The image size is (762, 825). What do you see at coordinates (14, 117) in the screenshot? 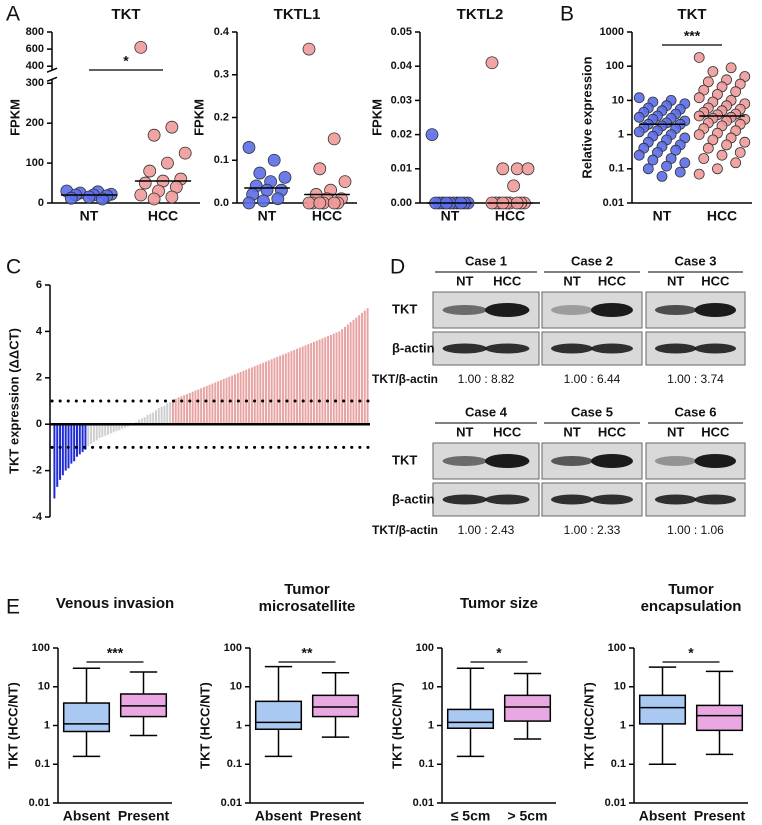
I see `y-axis-label: FPKM` at bounding box center [14, 117].